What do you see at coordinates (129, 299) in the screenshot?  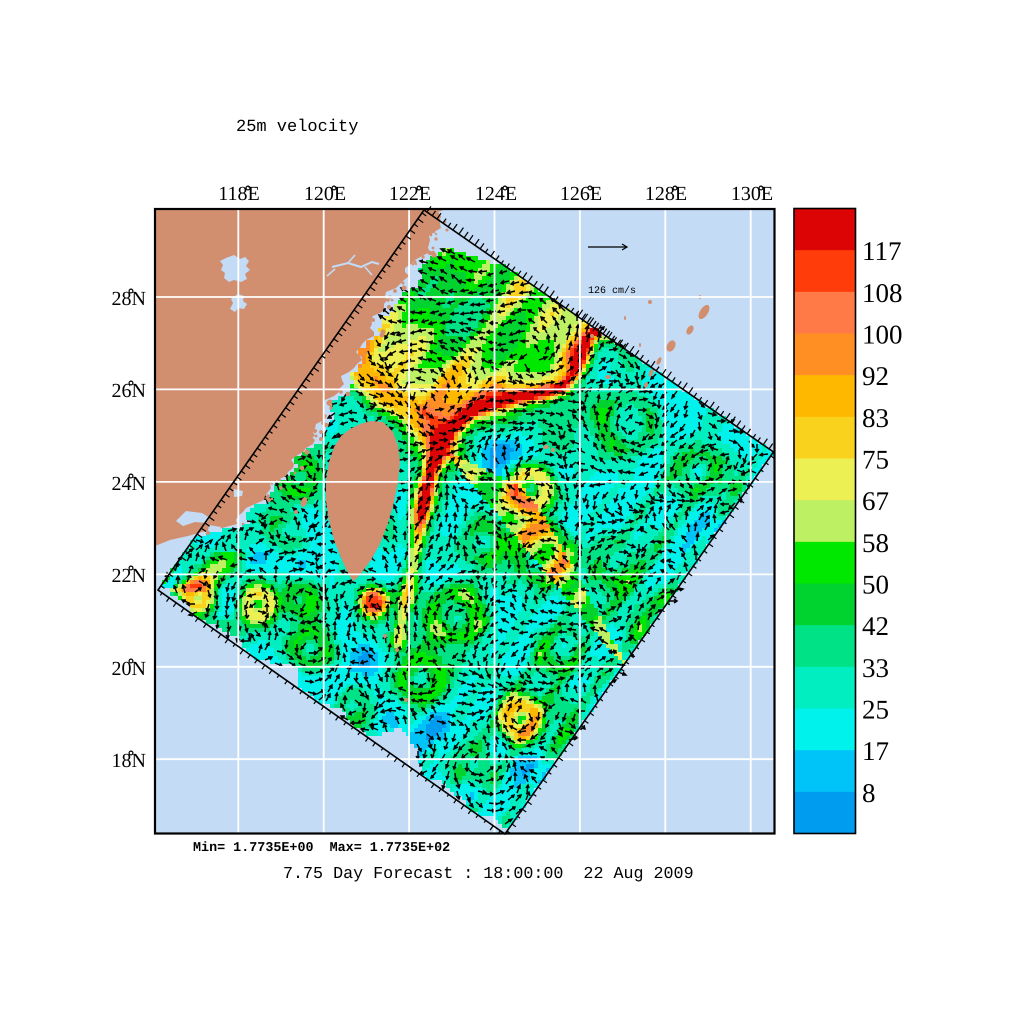 I see `svg-text: 28N` at bounding box center [129, 299].